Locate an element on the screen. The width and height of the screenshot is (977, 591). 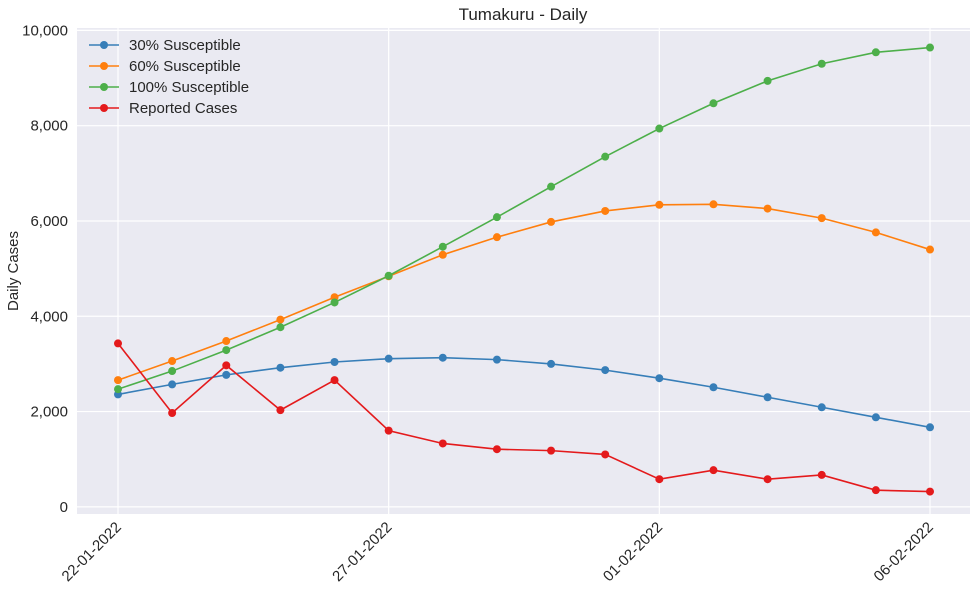
series-30-susceptible is located at coordinates (524, 392).